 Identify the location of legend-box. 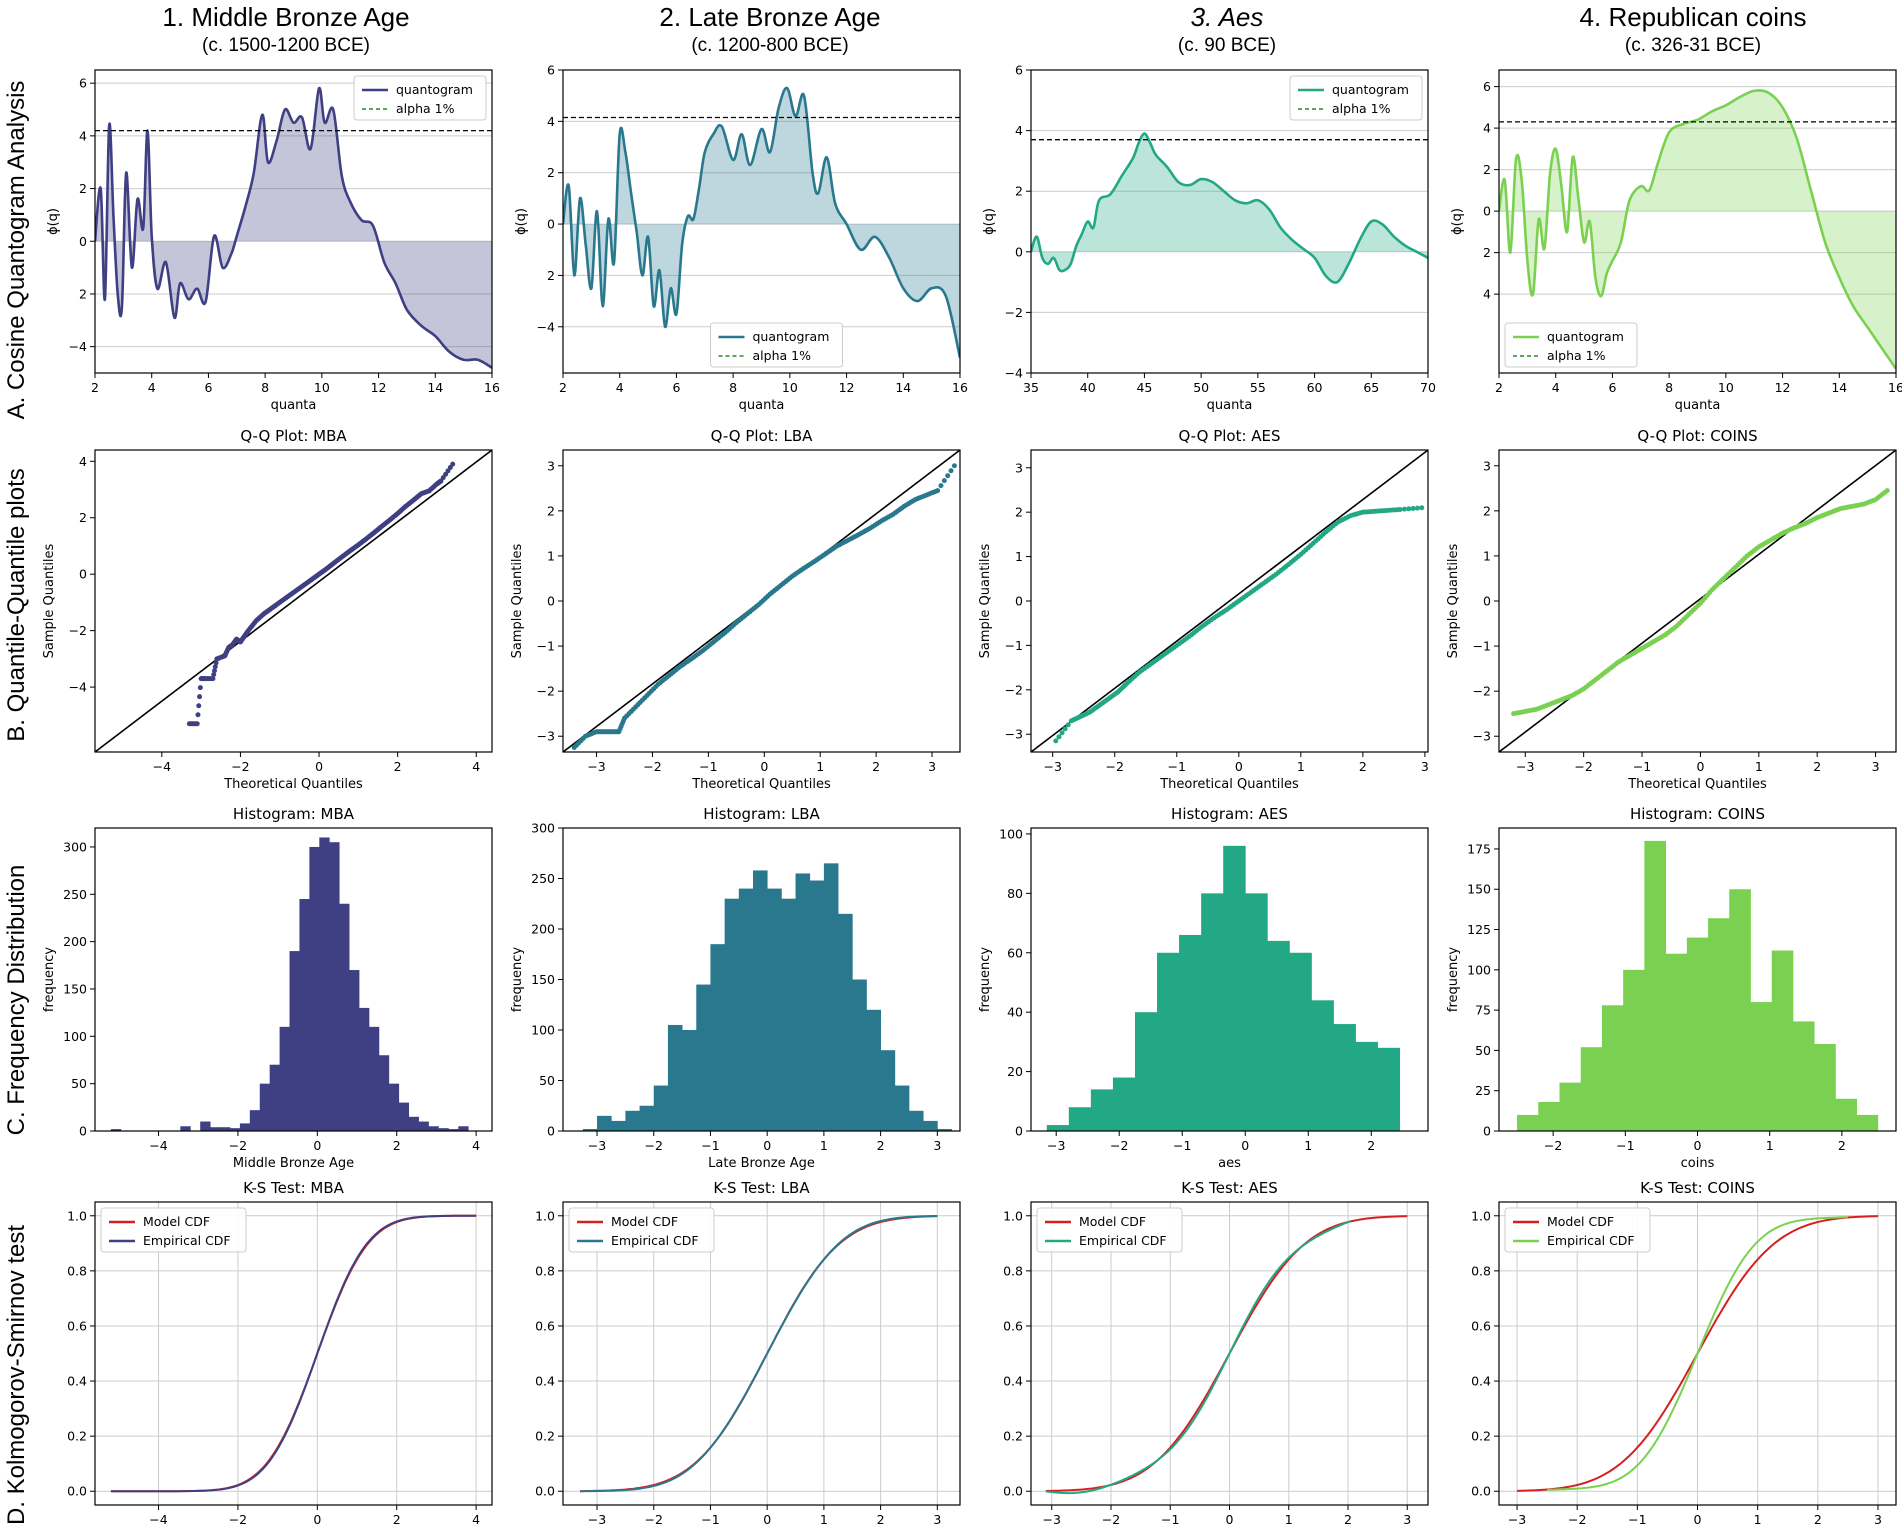
(1109, 1230).